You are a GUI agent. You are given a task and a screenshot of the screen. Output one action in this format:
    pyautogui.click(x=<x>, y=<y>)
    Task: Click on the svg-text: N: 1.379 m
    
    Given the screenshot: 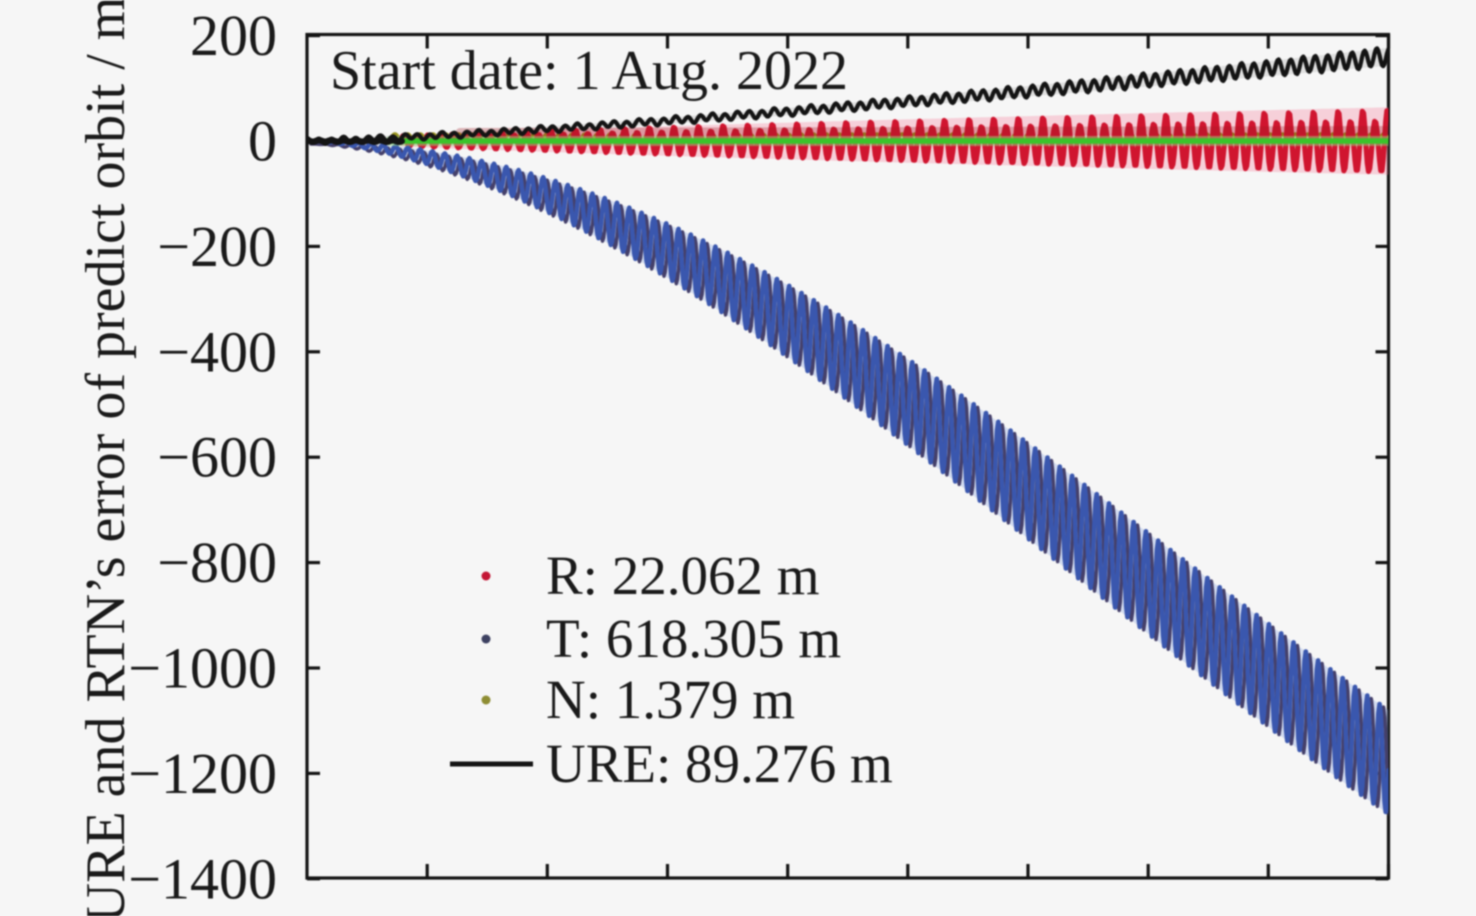 What is the action you would take?
    pyautogui.click(x=670, y=699)
    